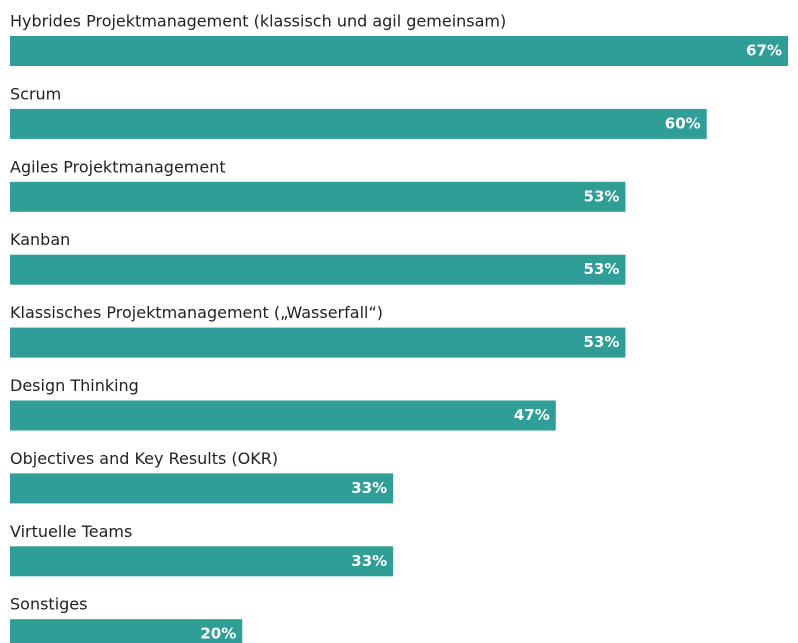 The width and height of the screenshot is (798, 643). Describe the element at coordinates (144, 458) in the screenshot. I see `category-label: Objectives and Key Results (OKR)` at that location.